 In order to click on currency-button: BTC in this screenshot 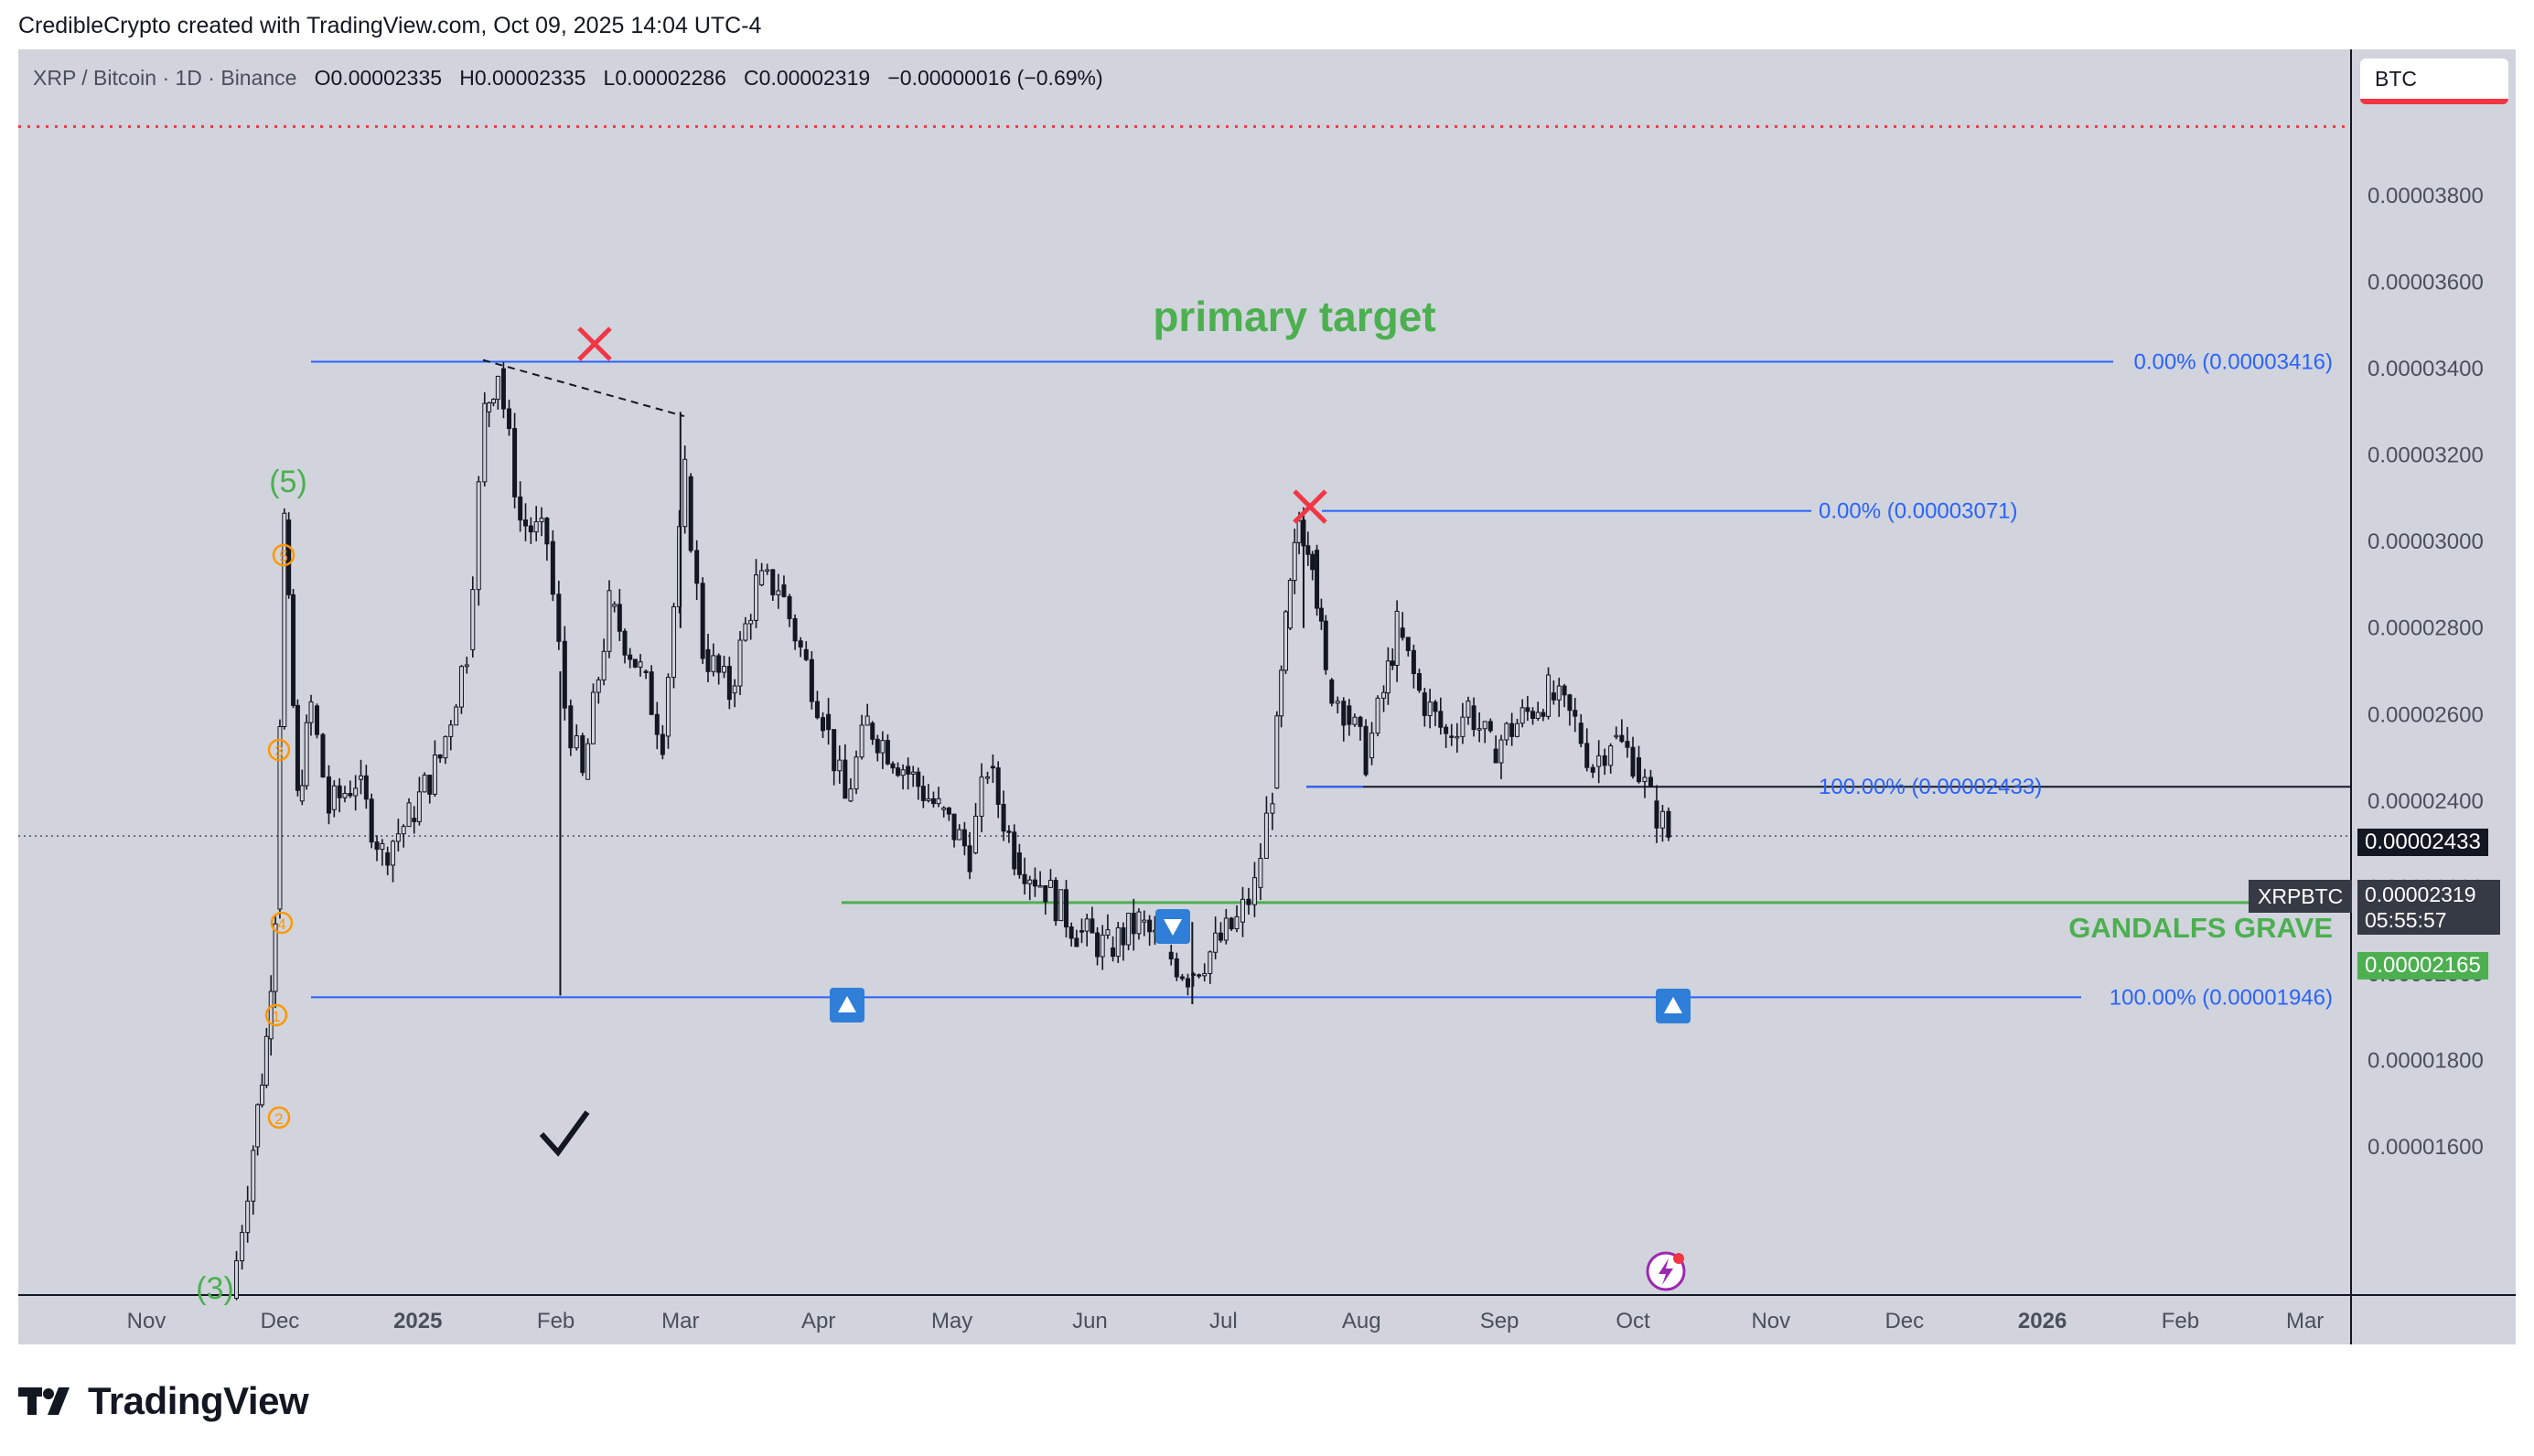, I will do `click(2434, 81)`.